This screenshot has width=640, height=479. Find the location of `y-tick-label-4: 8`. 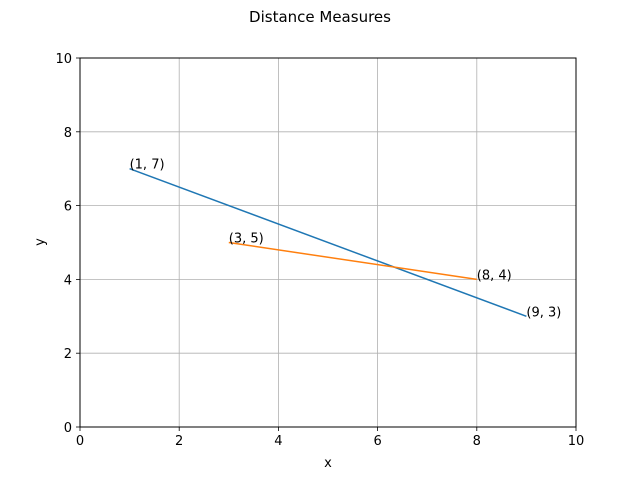

y-tick-label-4: 8 is located at coordinates (68, 133).